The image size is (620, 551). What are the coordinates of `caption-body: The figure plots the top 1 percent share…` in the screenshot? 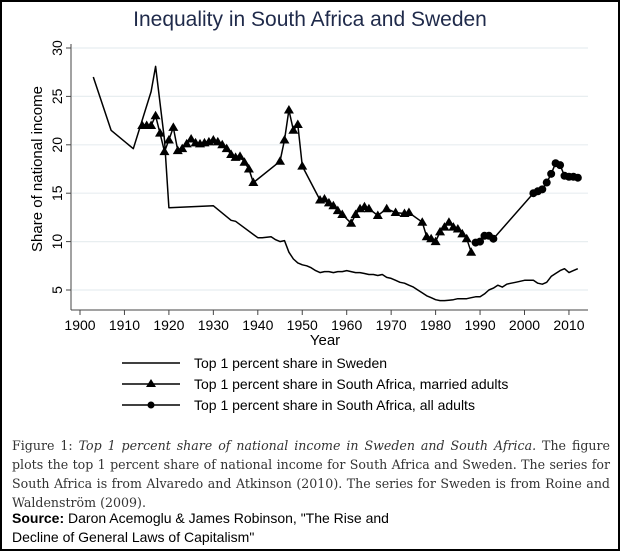 It's located at (311, 474).